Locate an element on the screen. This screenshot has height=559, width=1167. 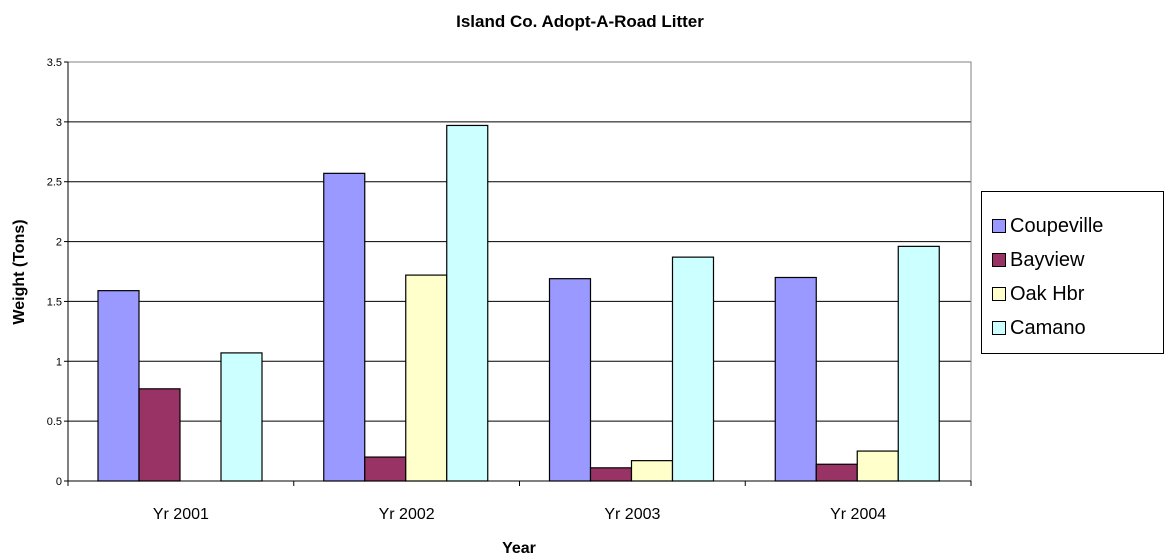
y-tick-label: 3 is located at coordinates (59, 123).